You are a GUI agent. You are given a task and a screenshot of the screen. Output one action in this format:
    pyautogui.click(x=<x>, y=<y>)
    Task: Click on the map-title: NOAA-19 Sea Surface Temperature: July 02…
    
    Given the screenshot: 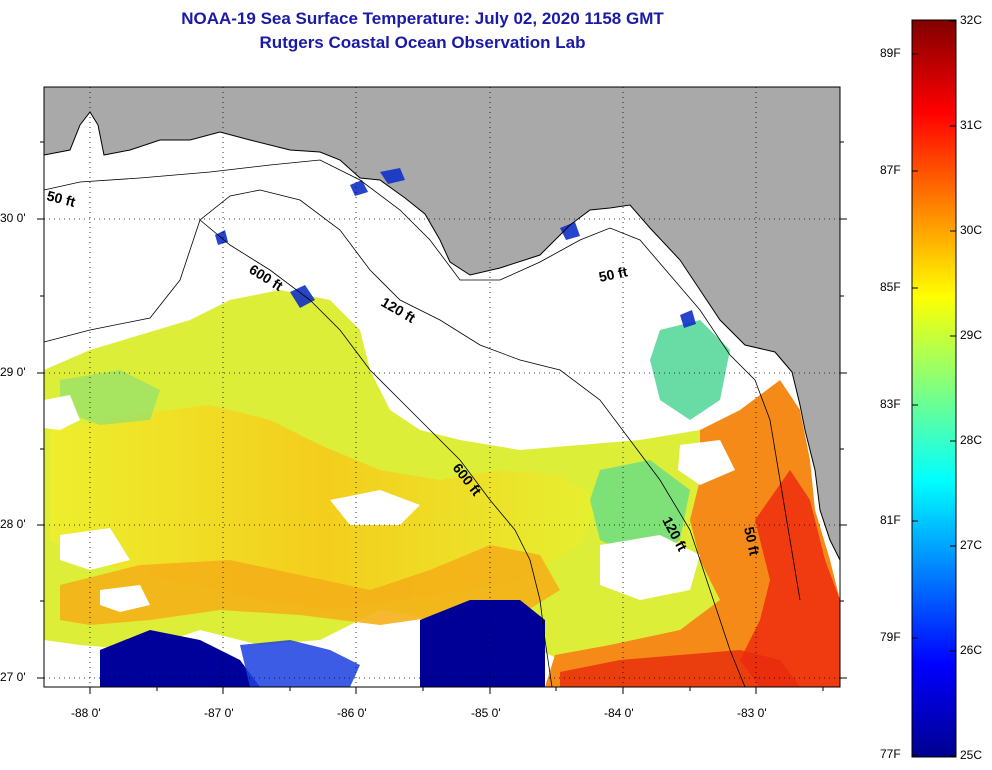 What is the action you would take?
    pyautogui.click(x=422, y=18)
    